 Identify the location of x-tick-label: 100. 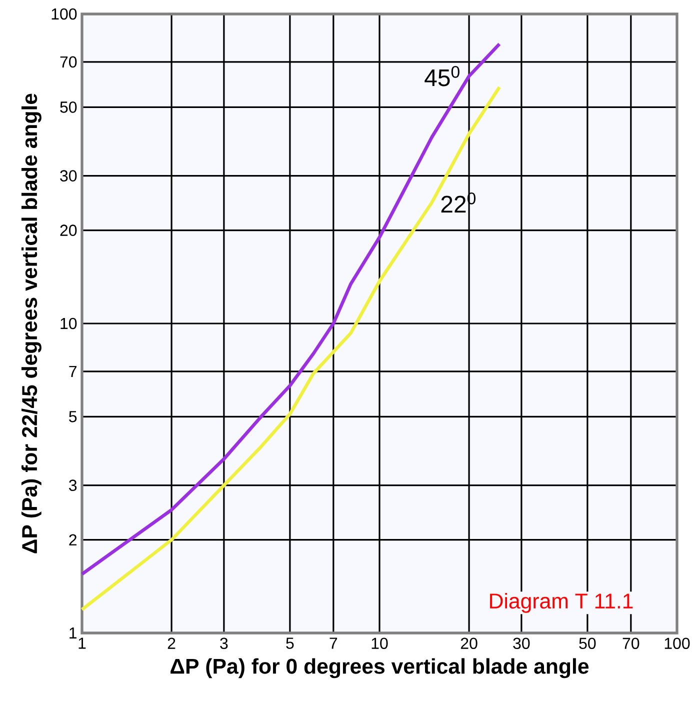
(677, 644).